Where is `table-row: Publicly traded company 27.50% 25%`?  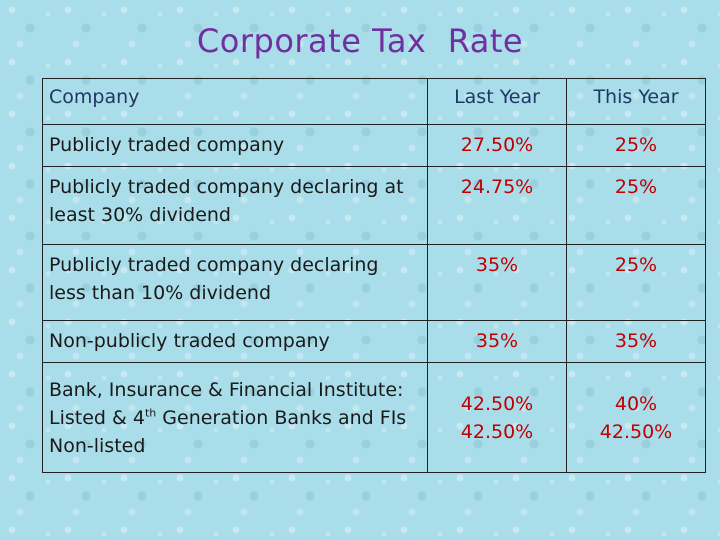 table-row: Publicly traded company 27.50% 25% is located at coordinates (374, 145).